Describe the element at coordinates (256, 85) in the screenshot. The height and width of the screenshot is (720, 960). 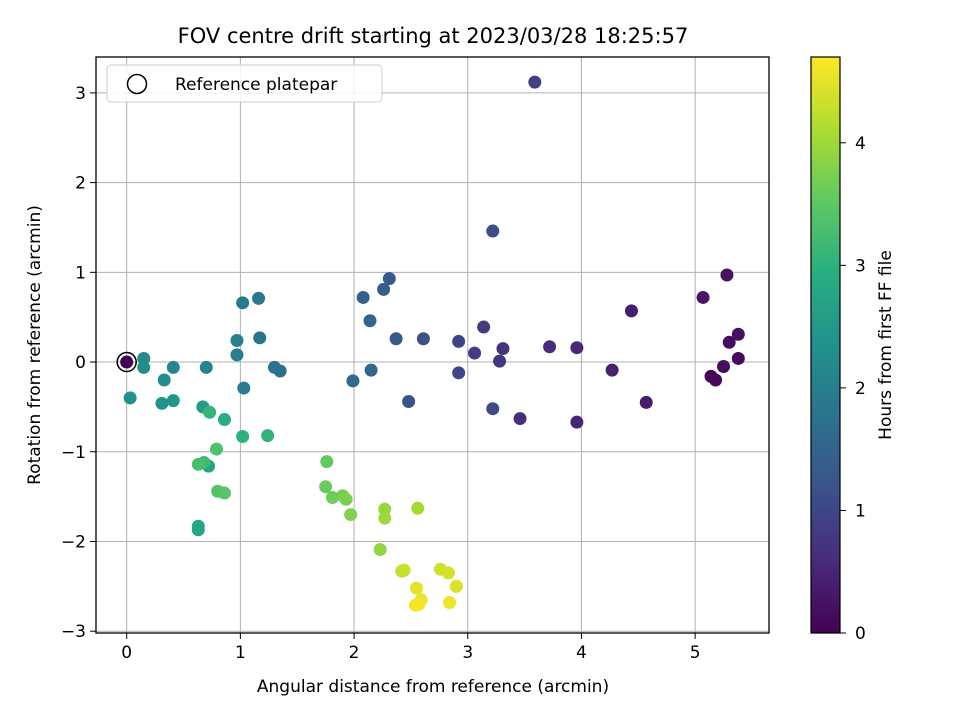
I see `legend-label: Reference platepar` at that location.